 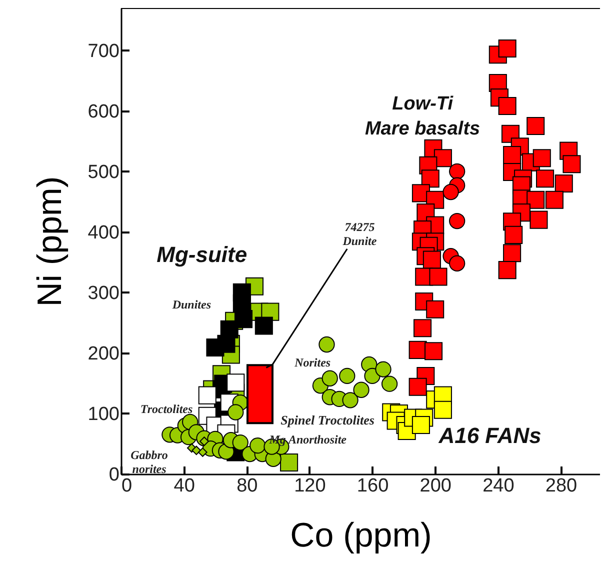 I want to click on y-tick-label: 400, so click(x=104, y=233).